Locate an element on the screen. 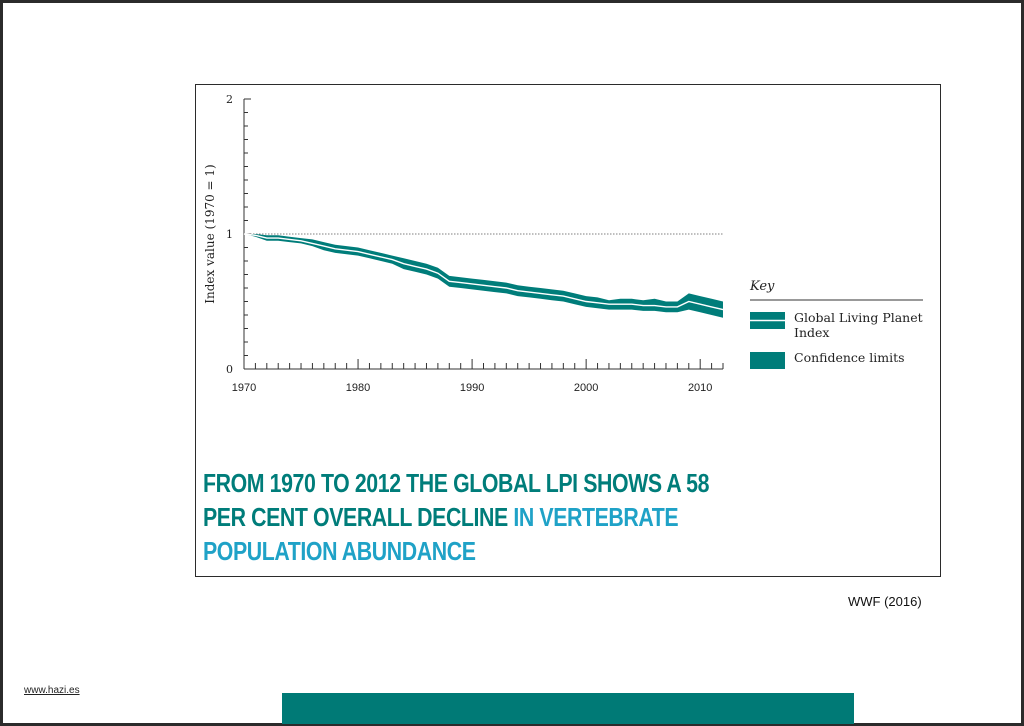  confidence-band is located at coordinates (483, 276).